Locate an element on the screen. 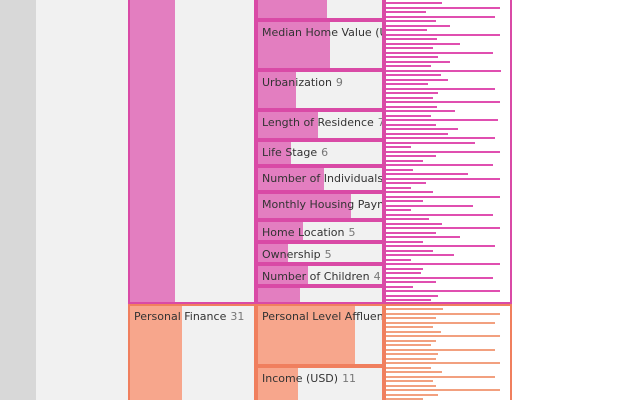 The height and width of the screenshot is (400, 640). item-block: Monthly Housing Payment is located at coordinates (320, 206).